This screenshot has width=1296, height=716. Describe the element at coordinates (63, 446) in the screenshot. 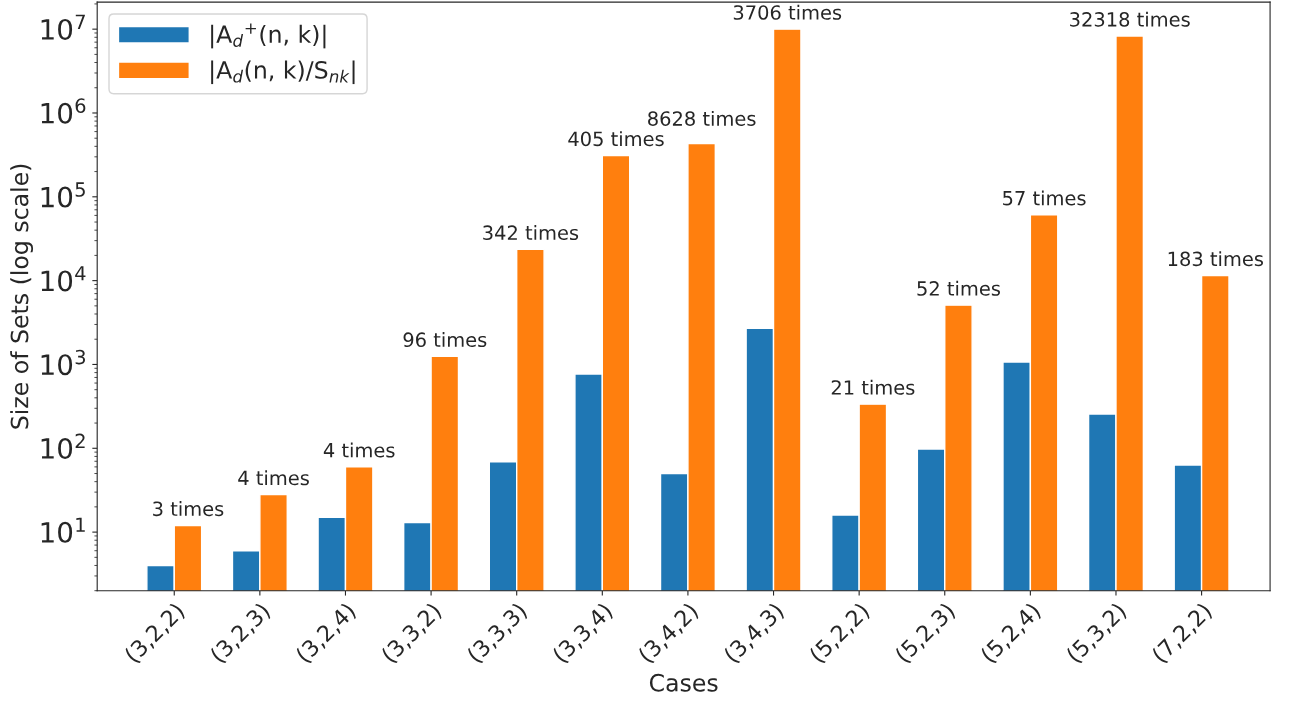

I see `y-tick-label: 10$^{2}$` at that location.